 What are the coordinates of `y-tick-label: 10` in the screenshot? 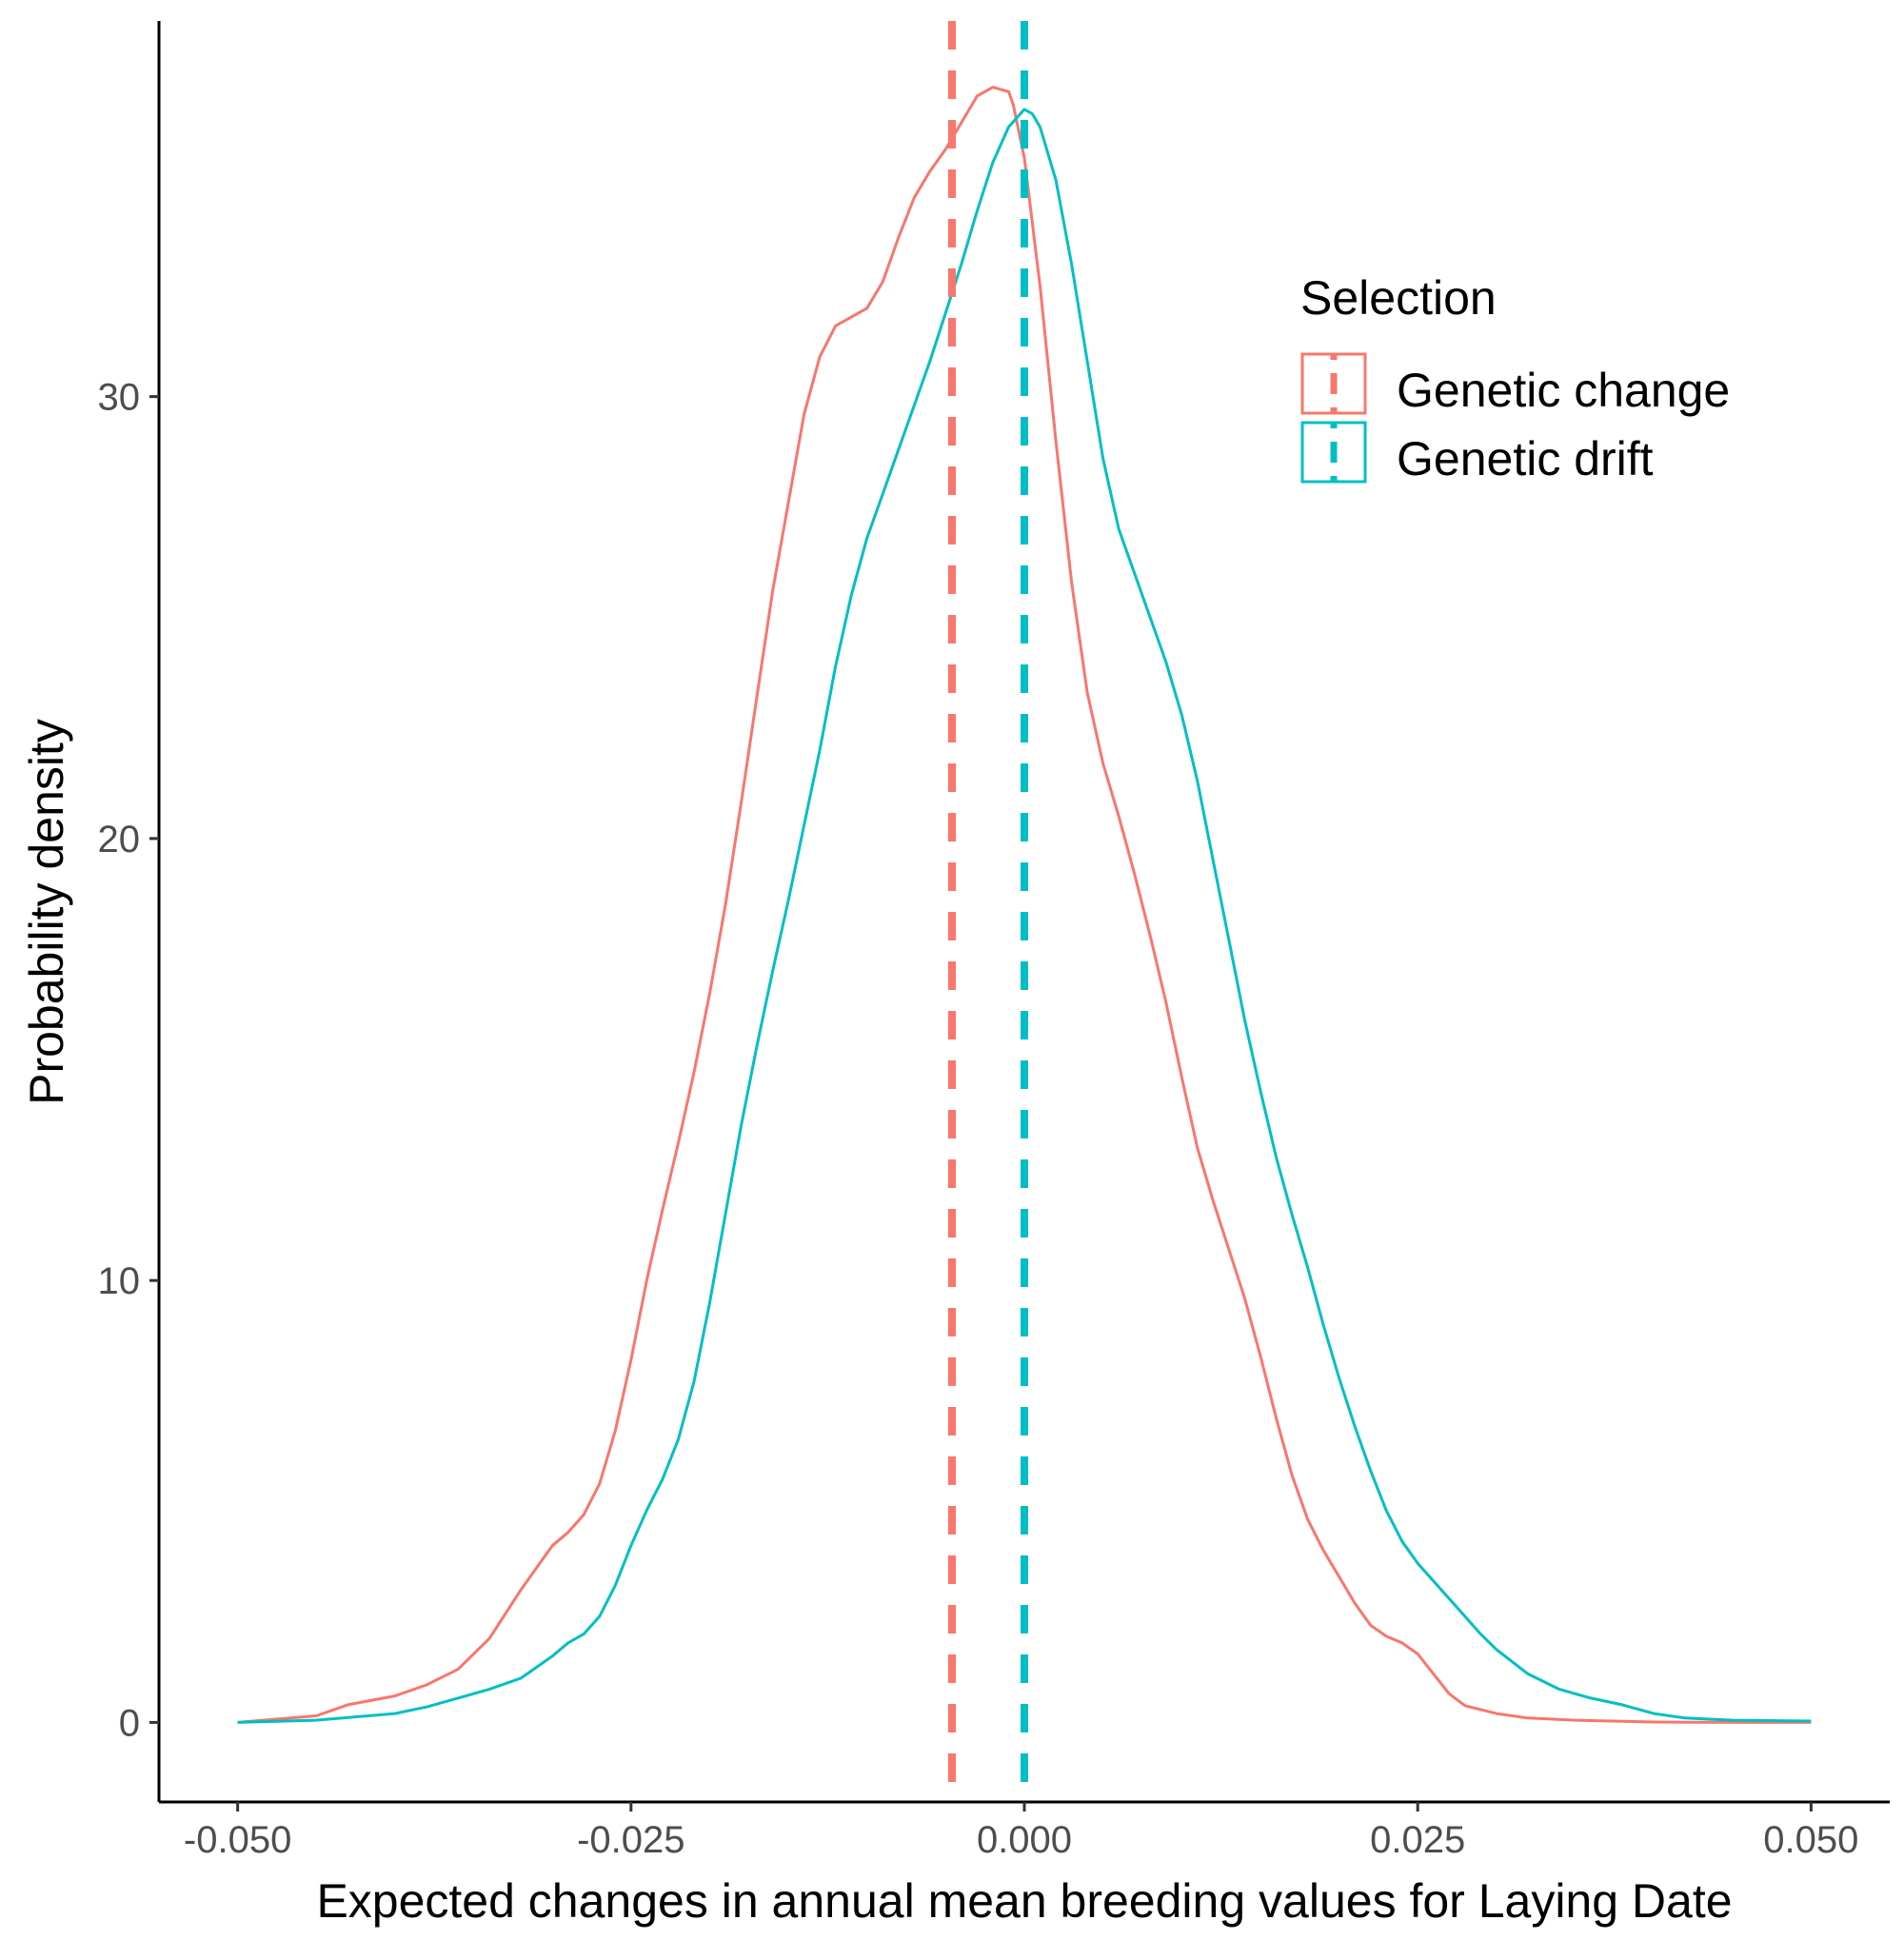 It's located at (119, 1281).